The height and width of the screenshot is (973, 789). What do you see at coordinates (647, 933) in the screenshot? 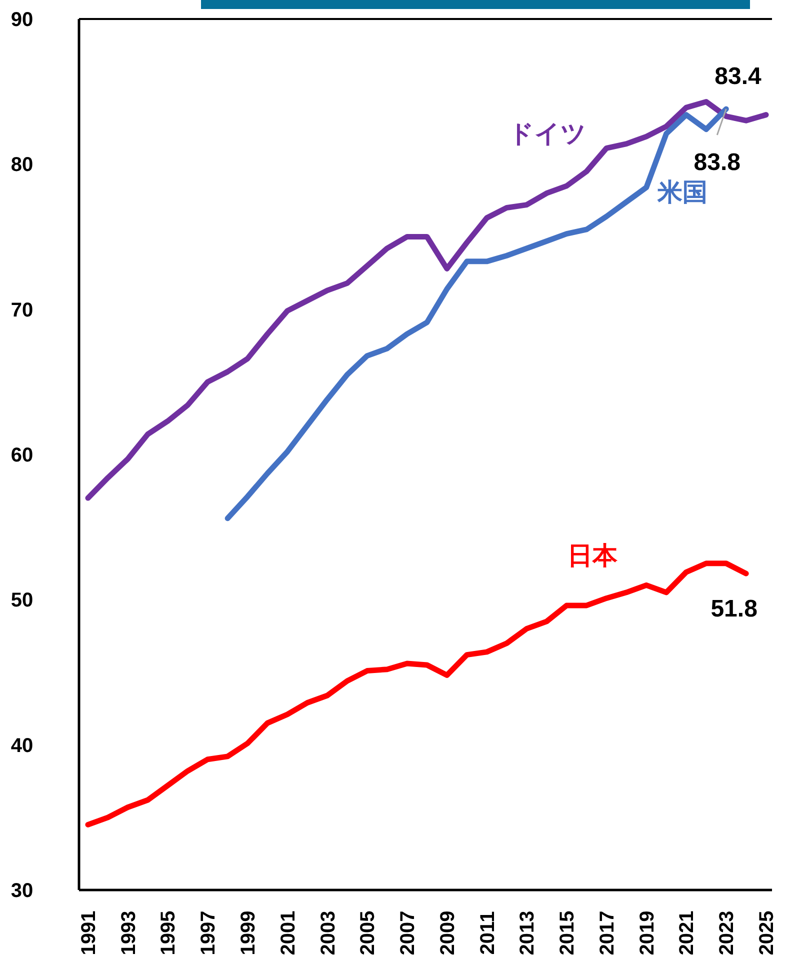
I see `x-tick-label: 2019` at bounding box center [647, 933].